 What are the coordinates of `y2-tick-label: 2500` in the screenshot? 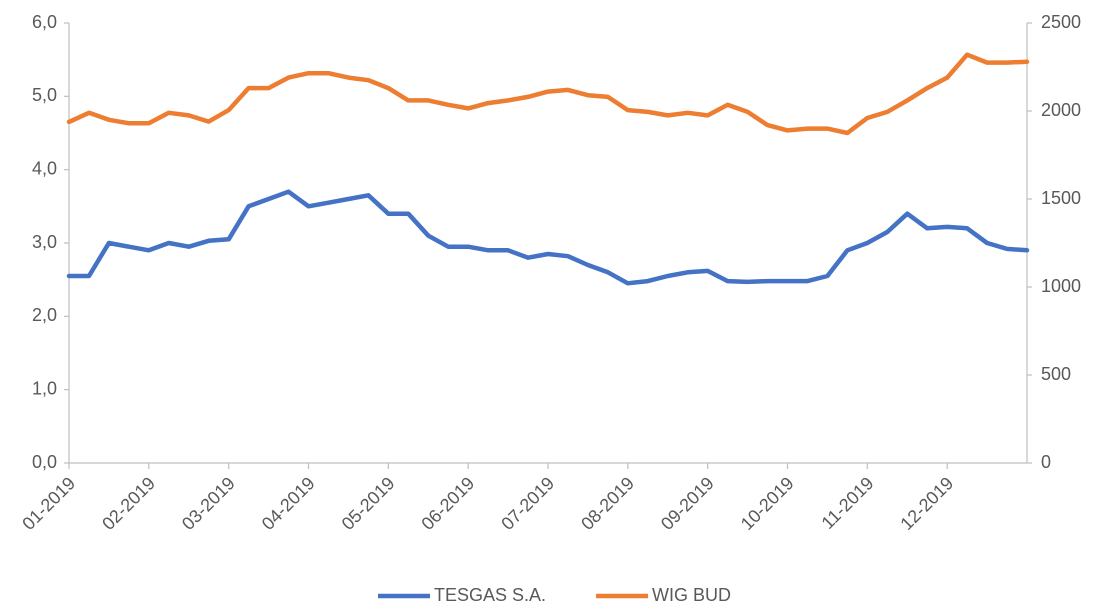 It's located at (1061, 22).